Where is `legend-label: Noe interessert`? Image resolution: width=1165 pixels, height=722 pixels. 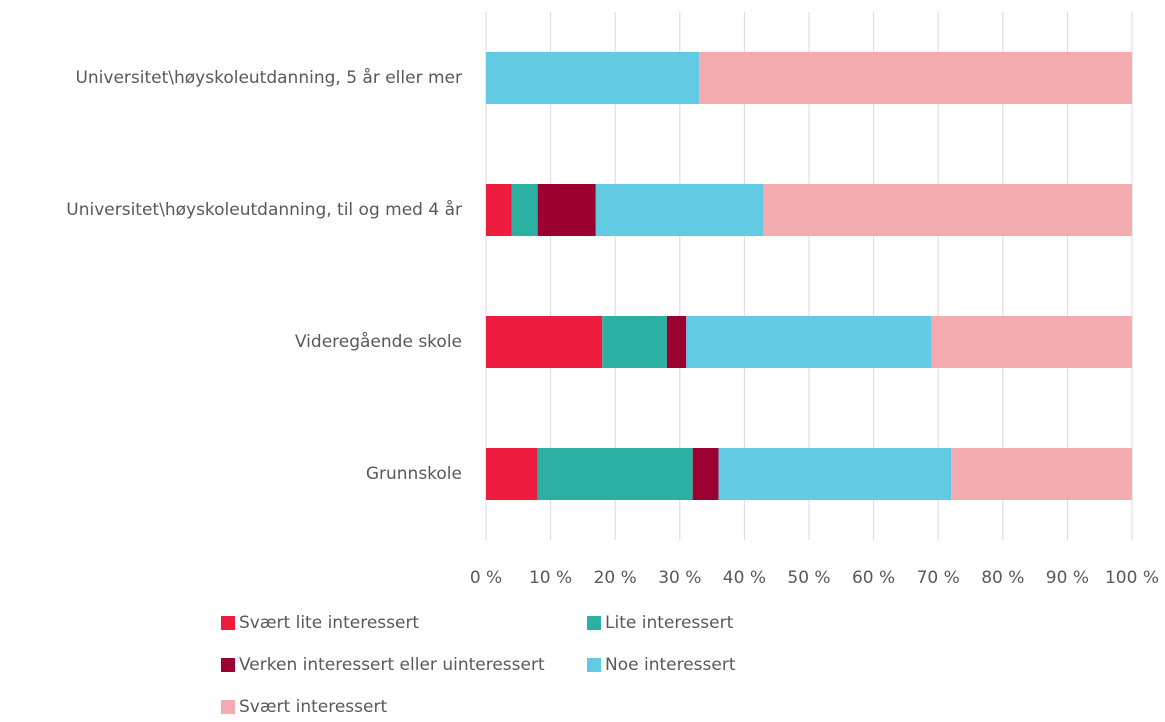 legend-label: Noe interessert is located at coordinates (670, 665).